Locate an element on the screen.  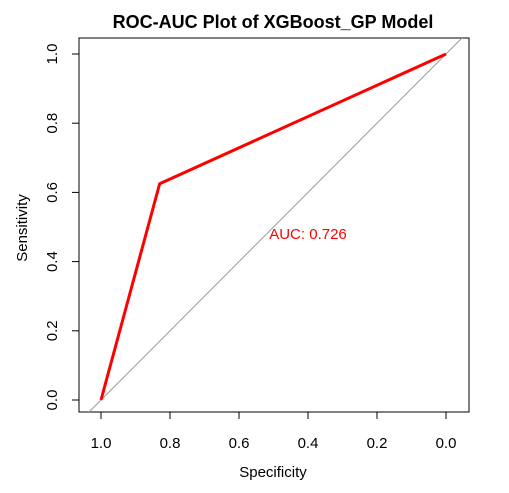
auc-annotation: AUC: 0.726 is located at coordinates (308, 234).